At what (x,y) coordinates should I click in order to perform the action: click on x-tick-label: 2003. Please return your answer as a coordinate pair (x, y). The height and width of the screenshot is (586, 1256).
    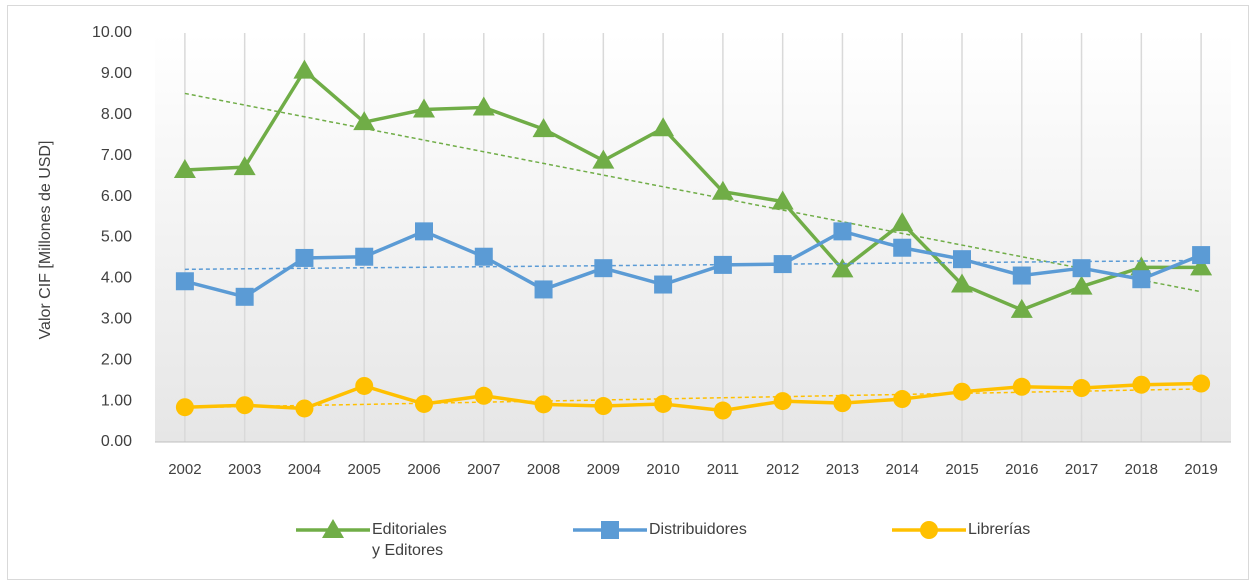
    Looking at the image, I should click on (244, 469).